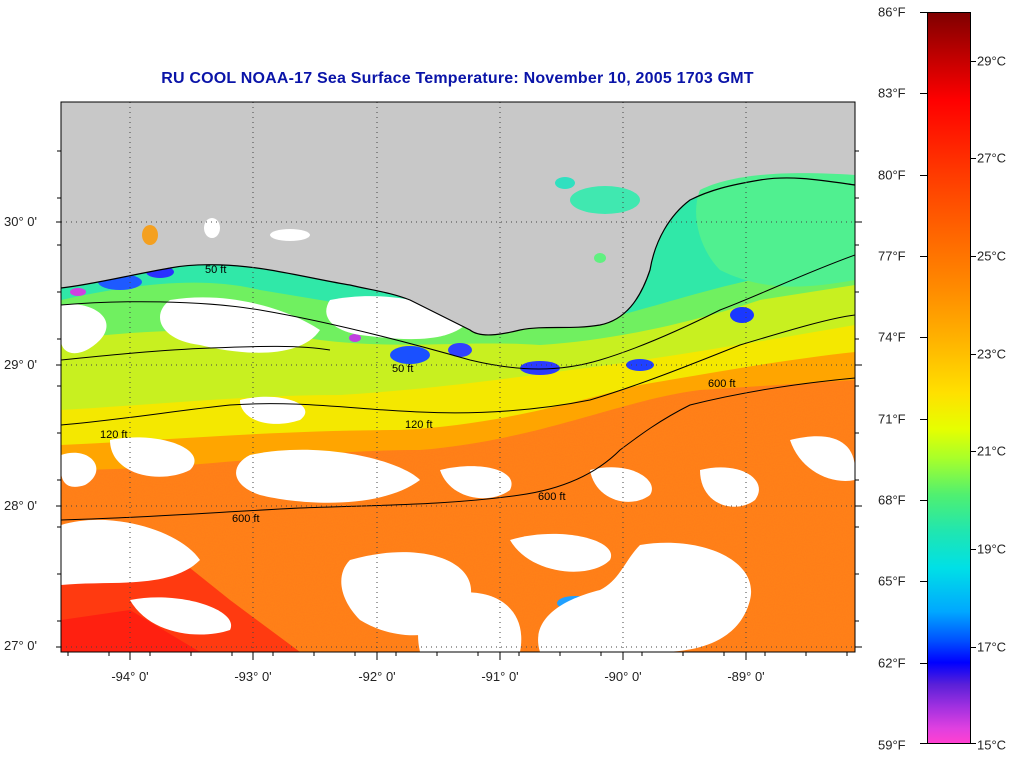  Describe the element at coordinates (992, 256) in the screenshot. I see `colorbar-c-label-25: 25°C` at that location.